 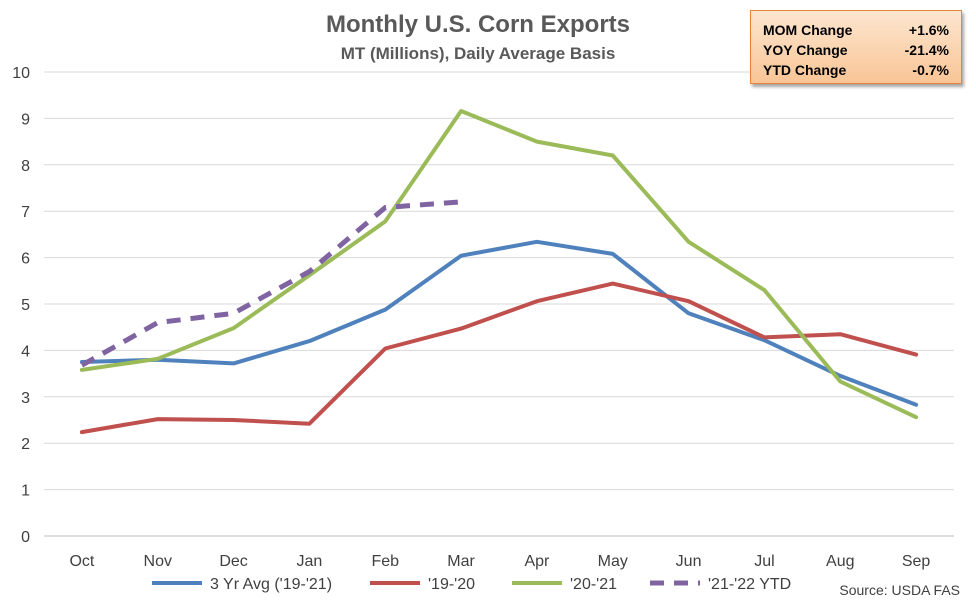 What do you see at coordinates (840, 561) in the screenshot?
I see `x-tick-label: Aug` at bounding box center [840, 561].